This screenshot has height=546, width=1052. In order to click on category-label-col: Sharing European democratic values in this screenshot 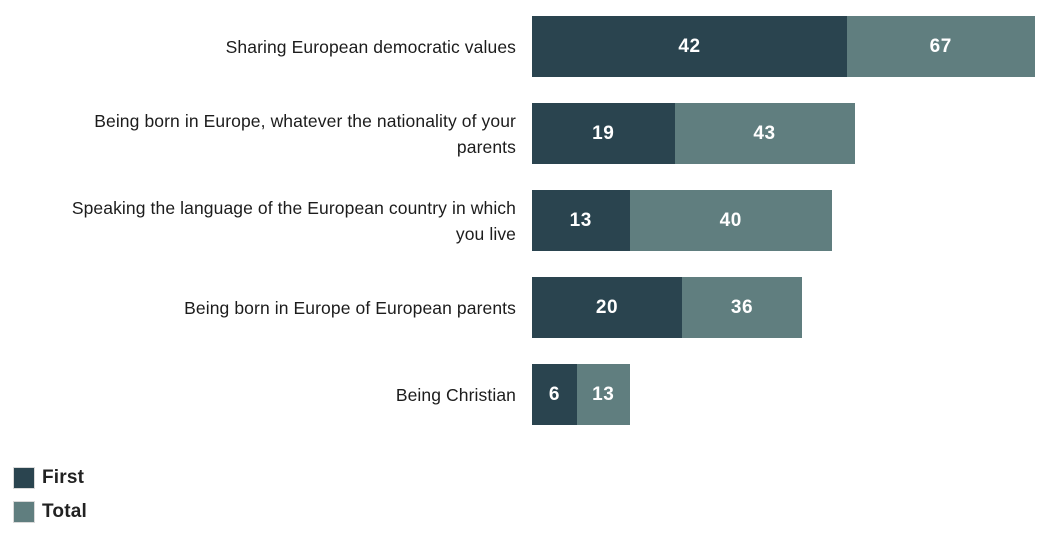, I will do `click(258, 46)`.